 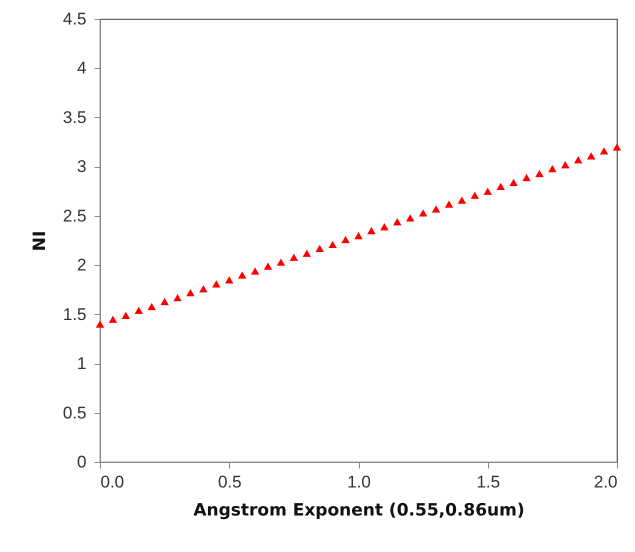 I want to click on x-tick-label: 1.5, so click(x=488, y=482).